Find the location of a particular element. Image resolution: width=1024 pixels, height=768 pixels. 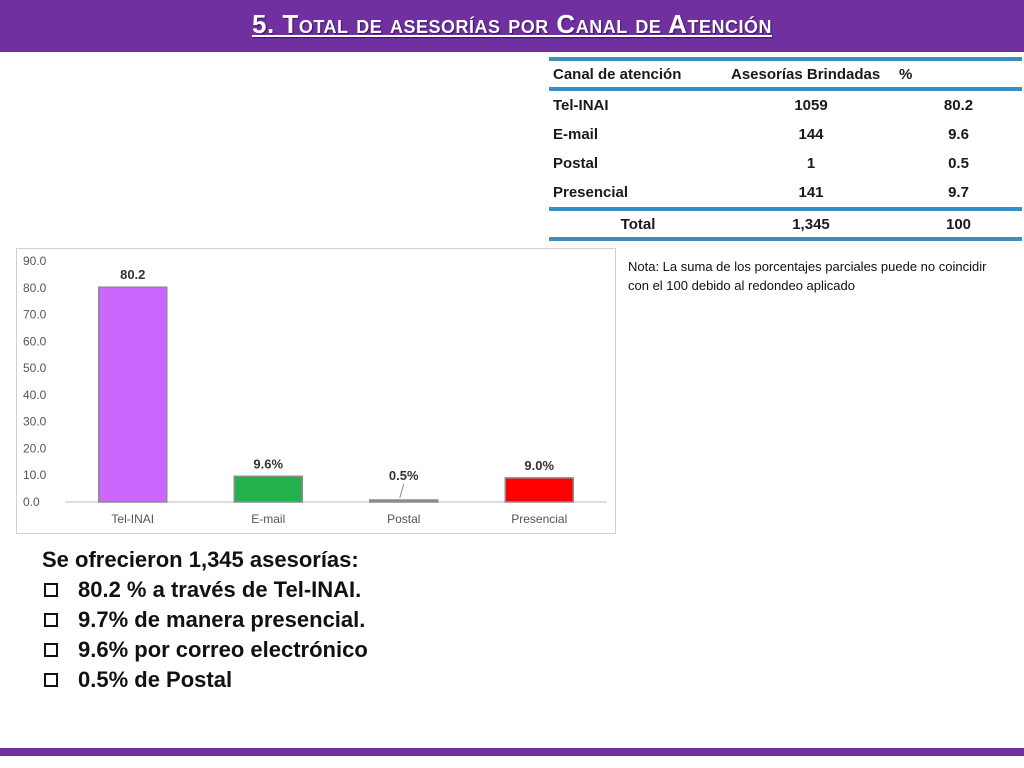

data-label: 9.6% is located at coordinates (268, 463).